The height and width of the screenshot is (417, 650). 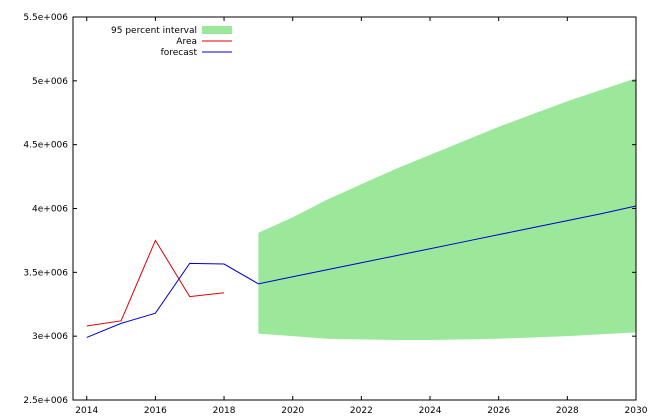 I want to click on y-tick-label: 5.5e+006, so click(x=45, y=18).